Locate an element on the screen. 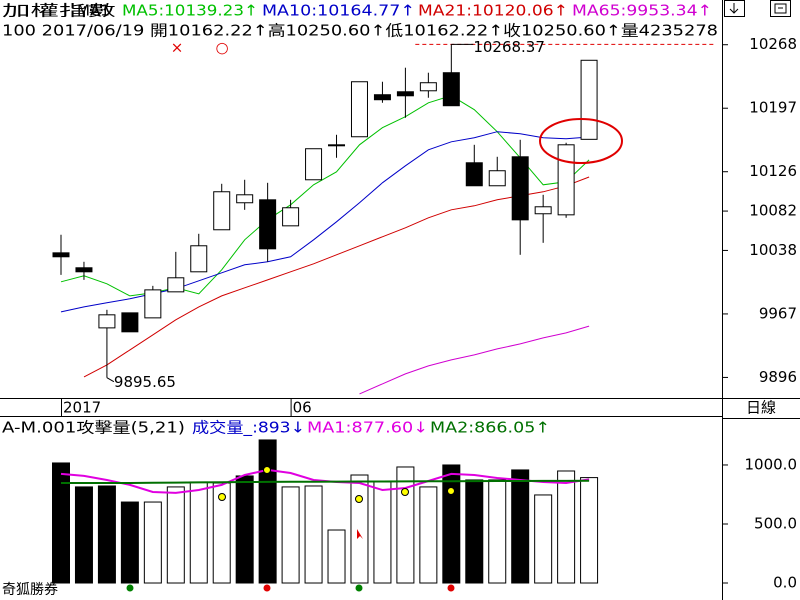 The width and height of the screenshot is (800, 600). x-tick-label: 06 is located at coordinates (302, 408).